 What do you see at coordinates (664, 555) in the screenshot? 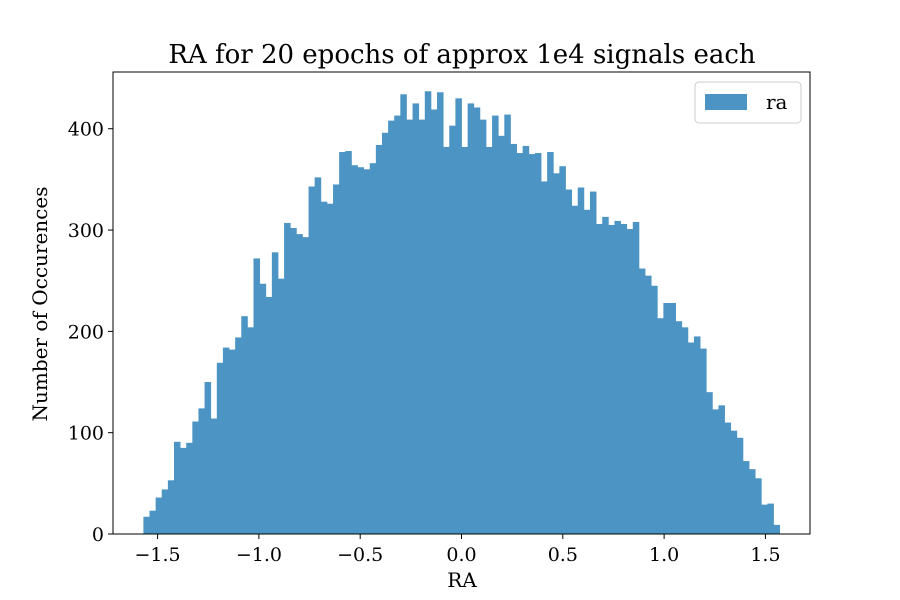
I see `x-tick-label: 1.0` at bounding box center [664, 555].